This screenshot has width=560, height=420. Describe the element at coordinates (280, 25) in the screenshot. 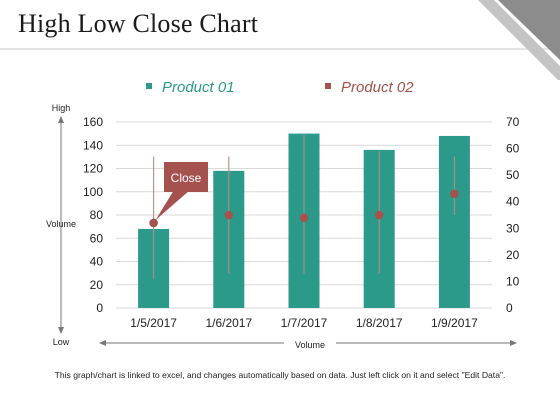

I see `title-band: High Low Close Chart` at that location.